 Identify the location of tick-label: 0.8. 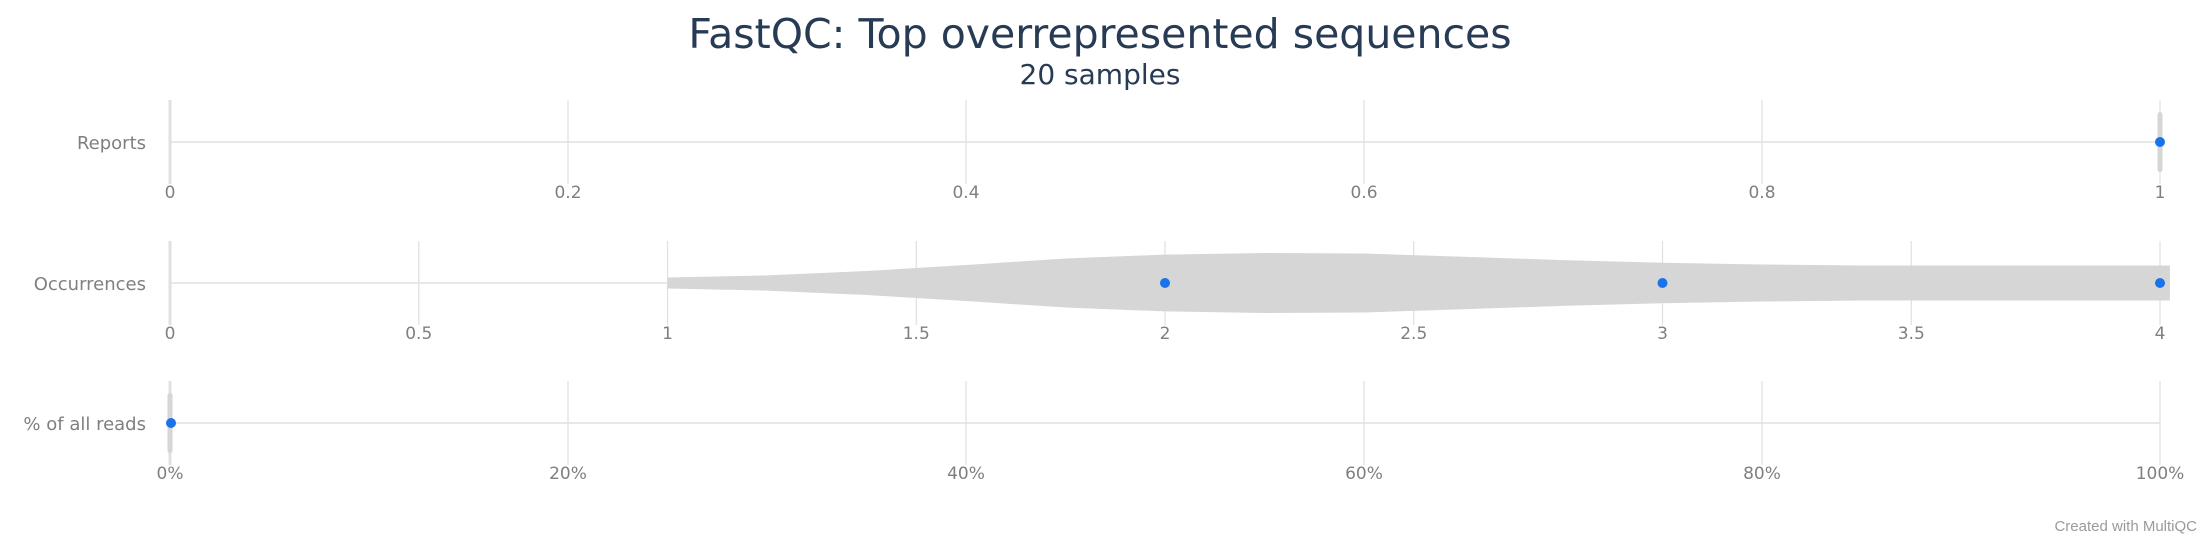
(1761, 193).